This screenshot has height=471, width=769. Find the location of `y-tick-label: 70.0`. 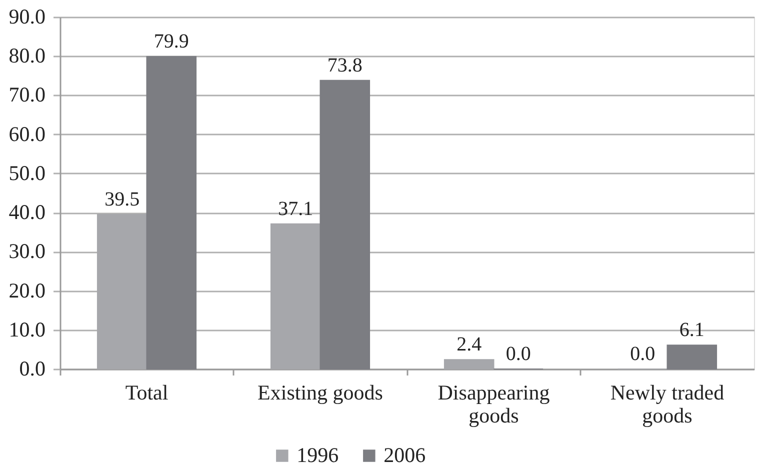

y-tick-label: 70.0 is located at coordinates (27, 94).